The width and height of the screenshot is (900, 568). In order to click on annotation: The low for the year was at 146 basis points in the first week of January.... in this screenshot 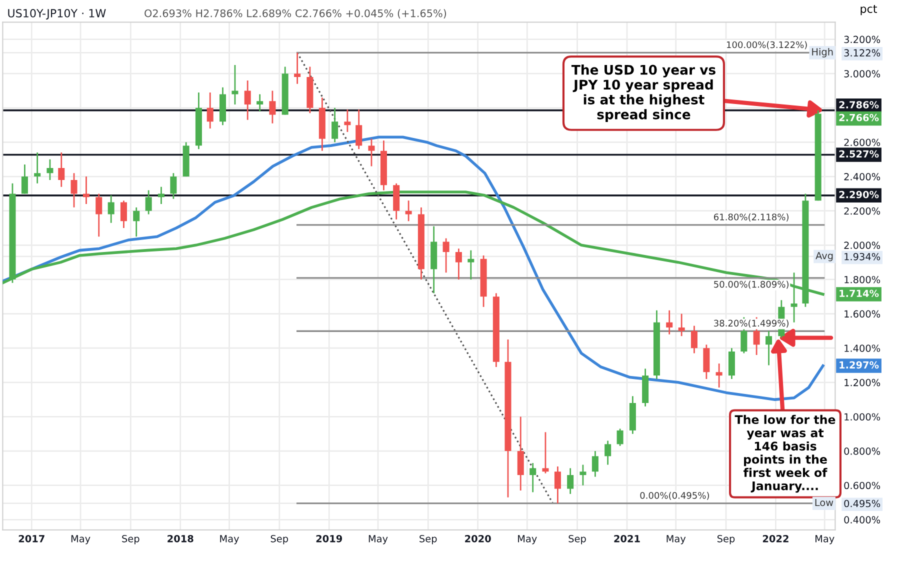, I will do `click(785, 453)`.